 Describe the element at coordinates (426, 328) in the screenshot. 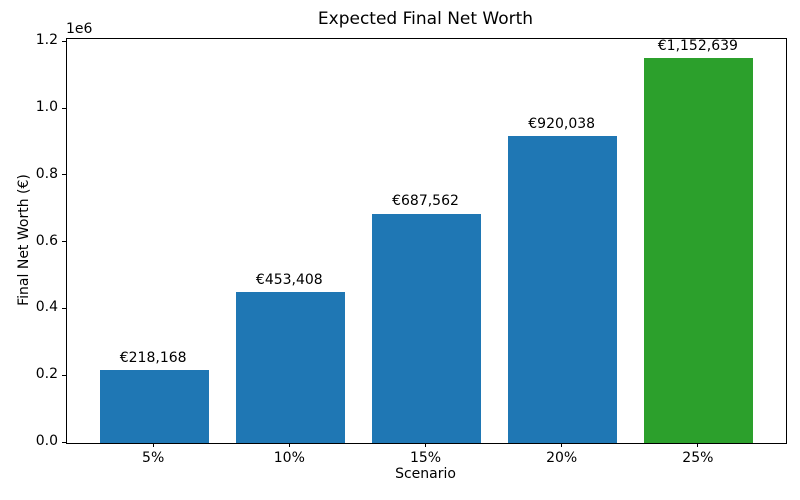

I see `bar-15%` at that location.